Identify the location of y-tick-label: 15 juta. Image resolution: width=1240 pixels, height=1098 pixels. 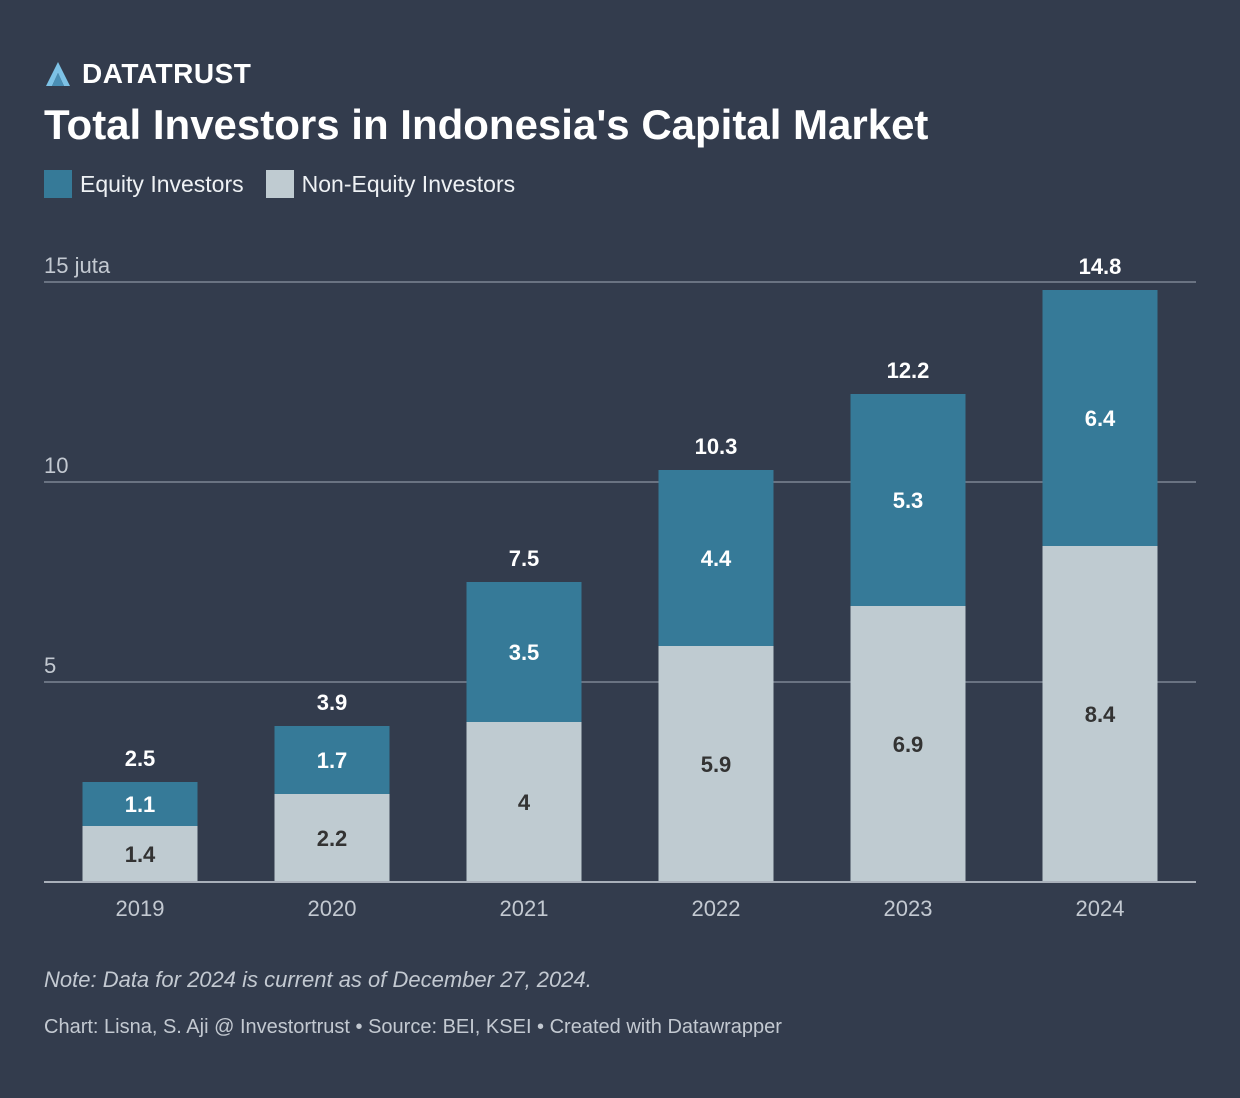
(77, 265).